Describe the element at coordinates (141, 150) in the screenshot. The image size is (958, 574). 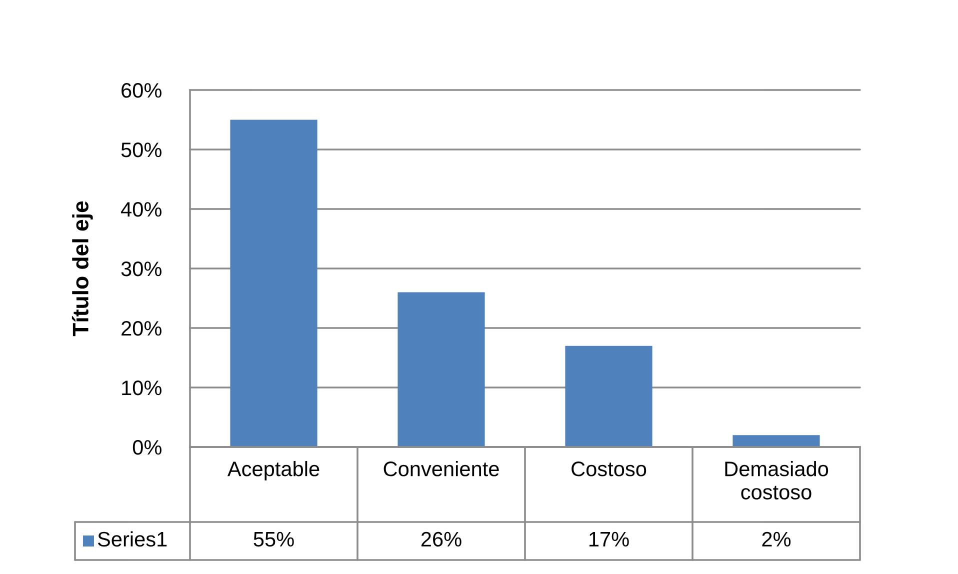
I see `y-tick-label: 50%` at that location.